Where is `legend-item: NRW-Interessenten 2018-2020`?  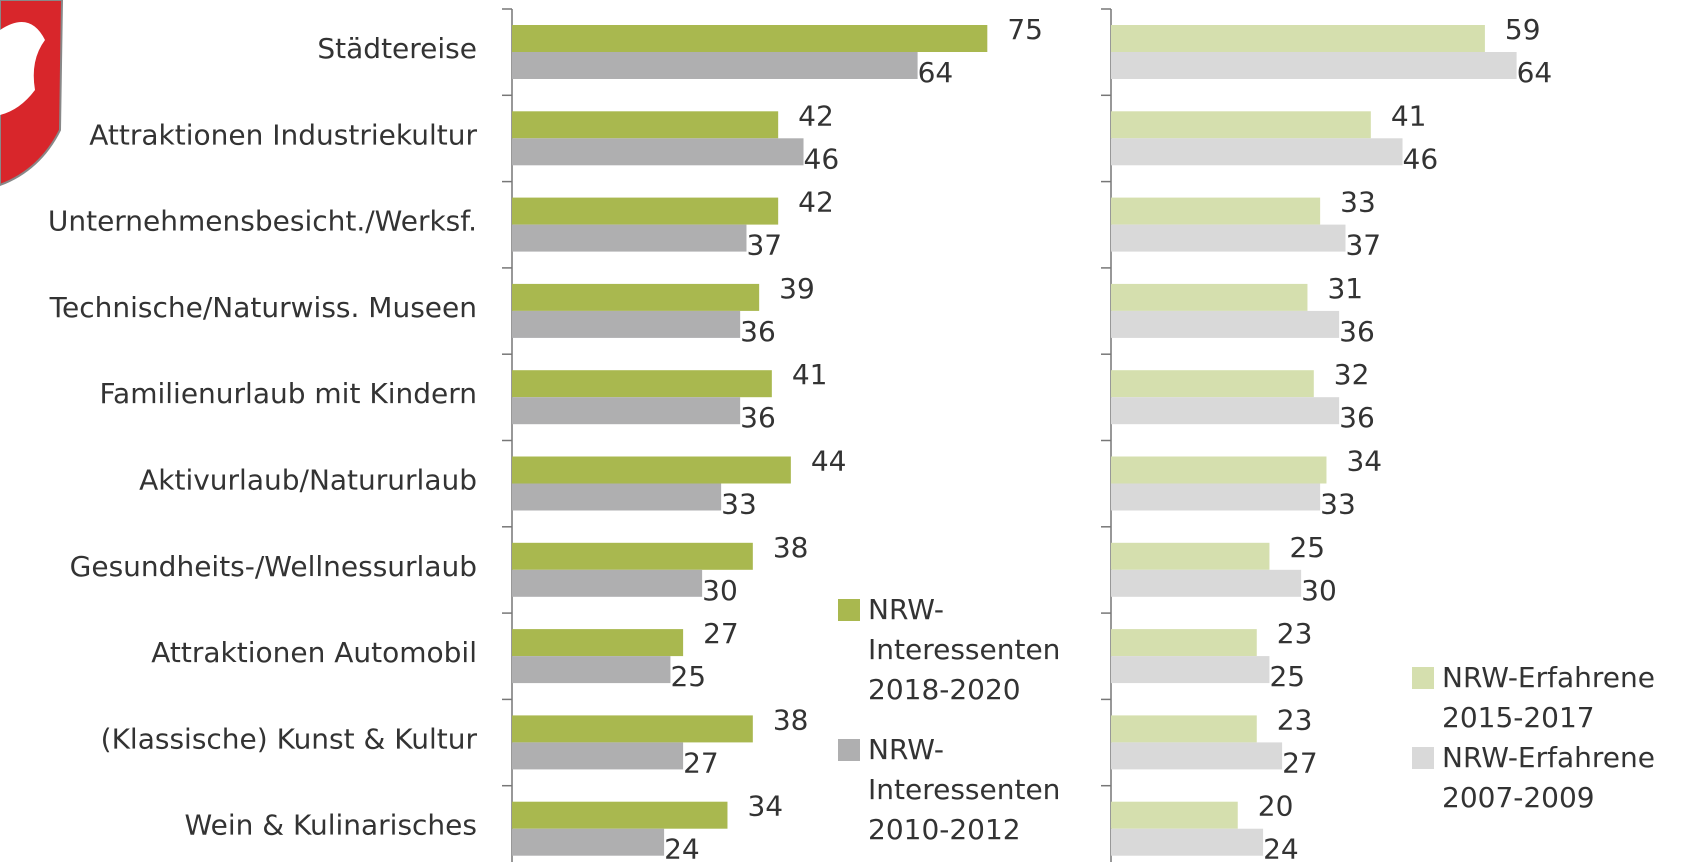
legend-item: NRW-Interessenten 2018-2020 is located at coordinates (949, 650).